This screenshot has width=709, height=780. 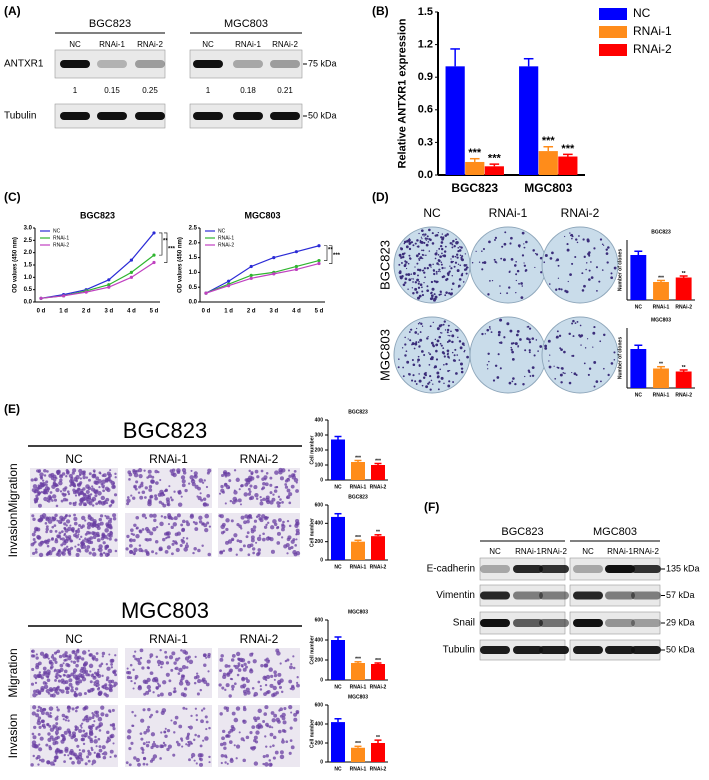 I want to click on blot-band, so click(x=248, y=64).